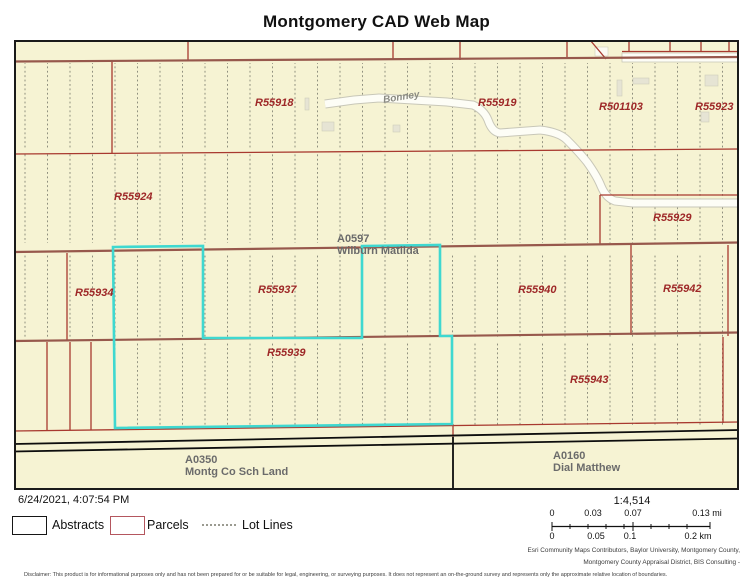 This screenshot has width=753, height=588. What do you see at coordinates (593, 513) in the screenshot?
I see `mi-tick: 0.03` at bounding box center [593, 513].